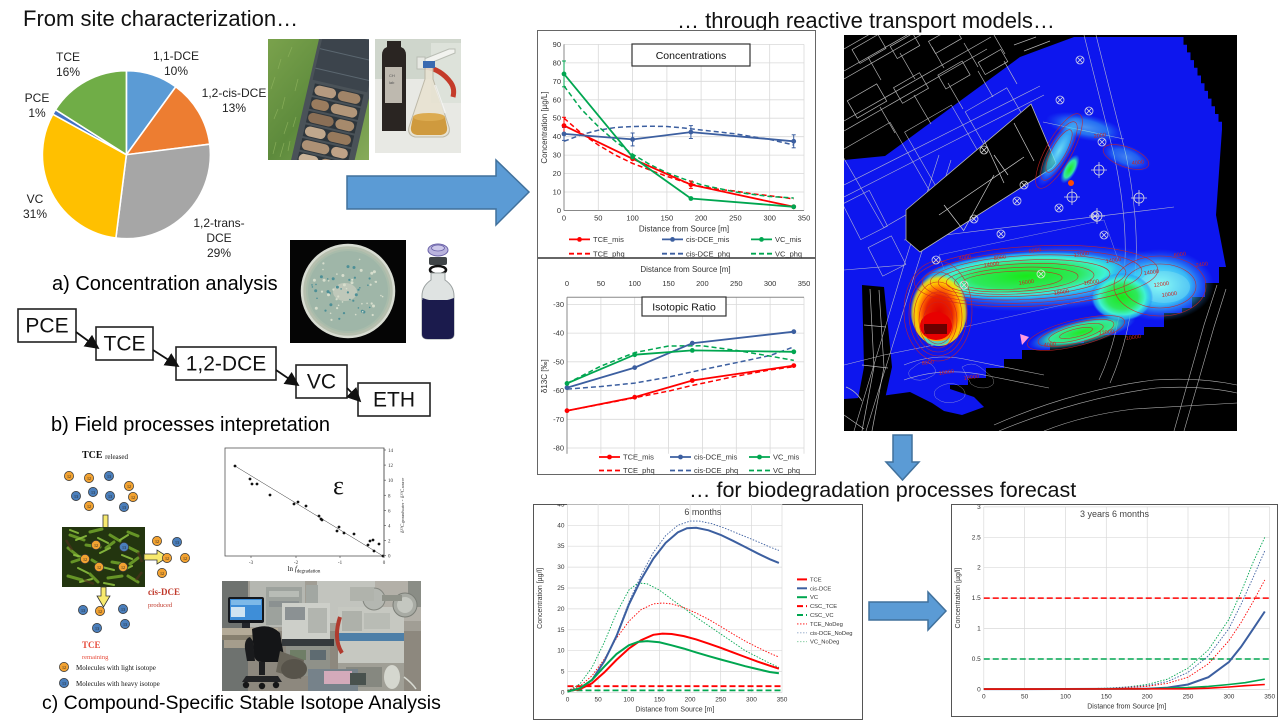 The height and width of the screenshot is (720, 1280). What do you see at coordinates (632, 218) in the screenshot?
I see `svg-text: 100` at bounding box center [632, 218].